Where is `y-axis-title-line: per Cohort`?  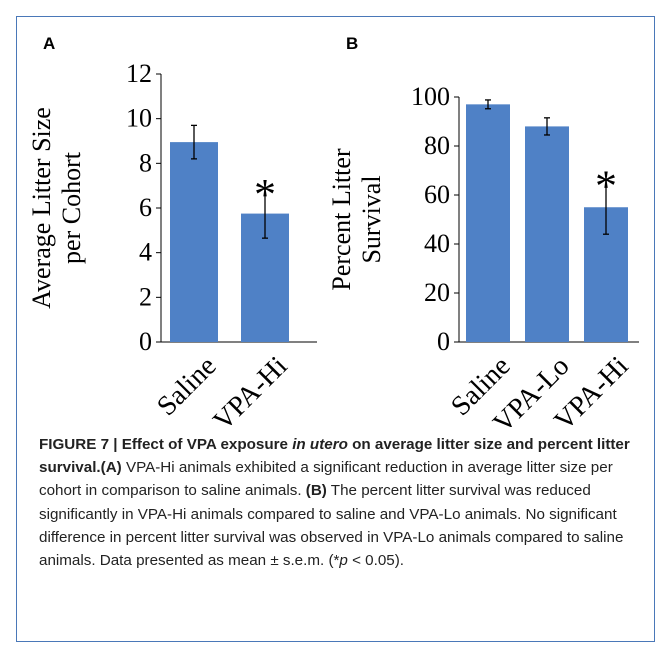
y-axis-title-line: per Cohort is located at coordinates (71, 207).